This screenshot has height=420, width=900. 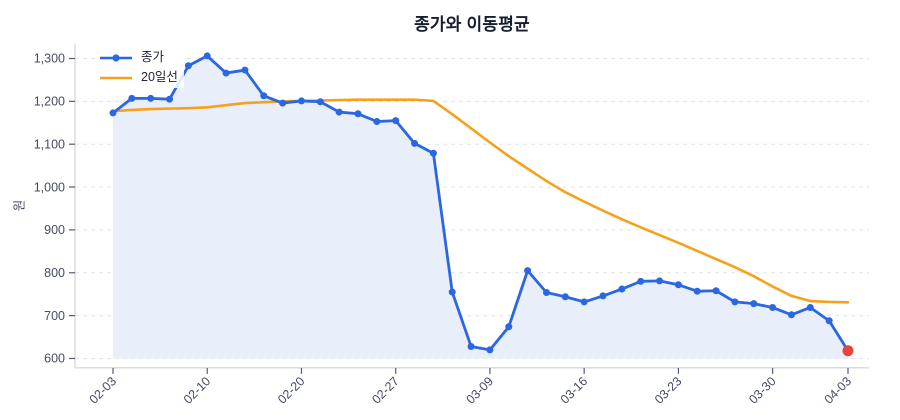 I want to click on ma20-series-swatch, so click(x=116, y=77).